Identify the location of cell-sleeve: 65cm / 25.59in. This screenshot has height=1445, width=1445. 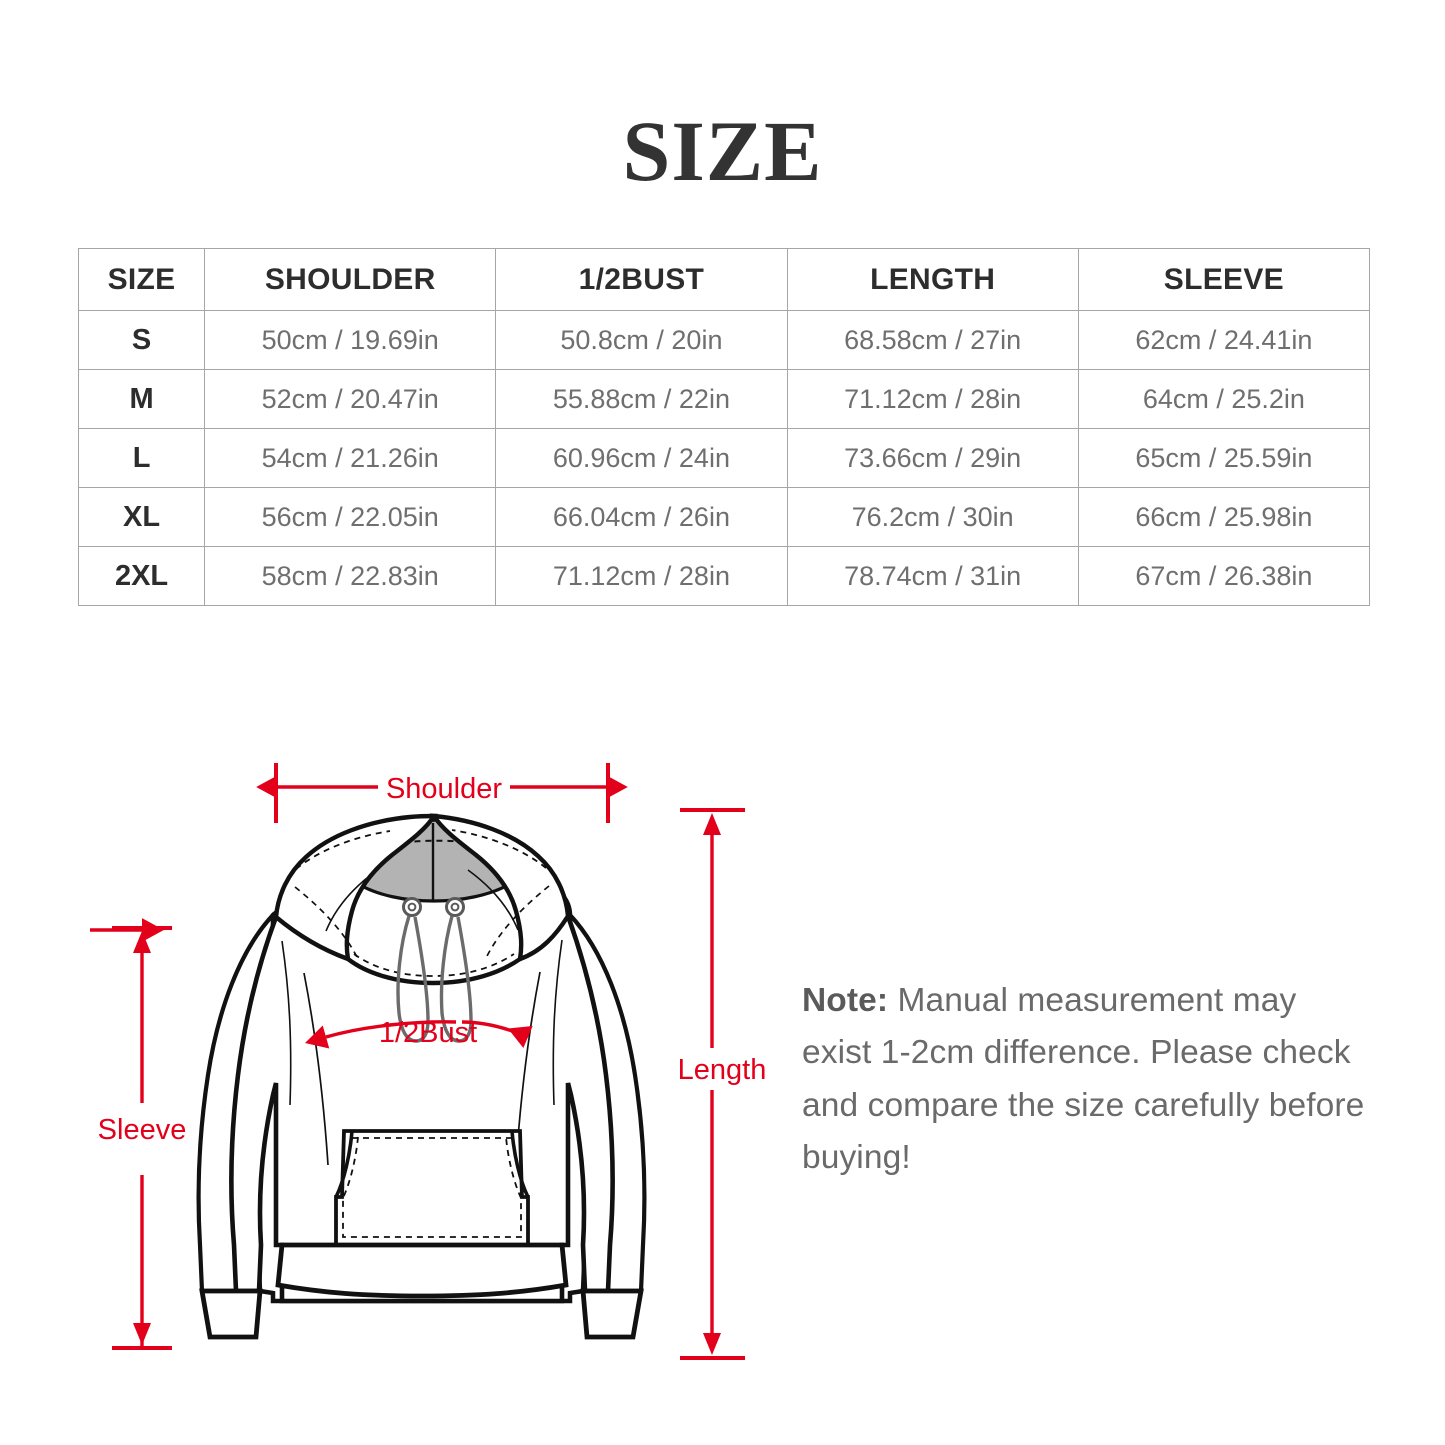
(1224, 458).